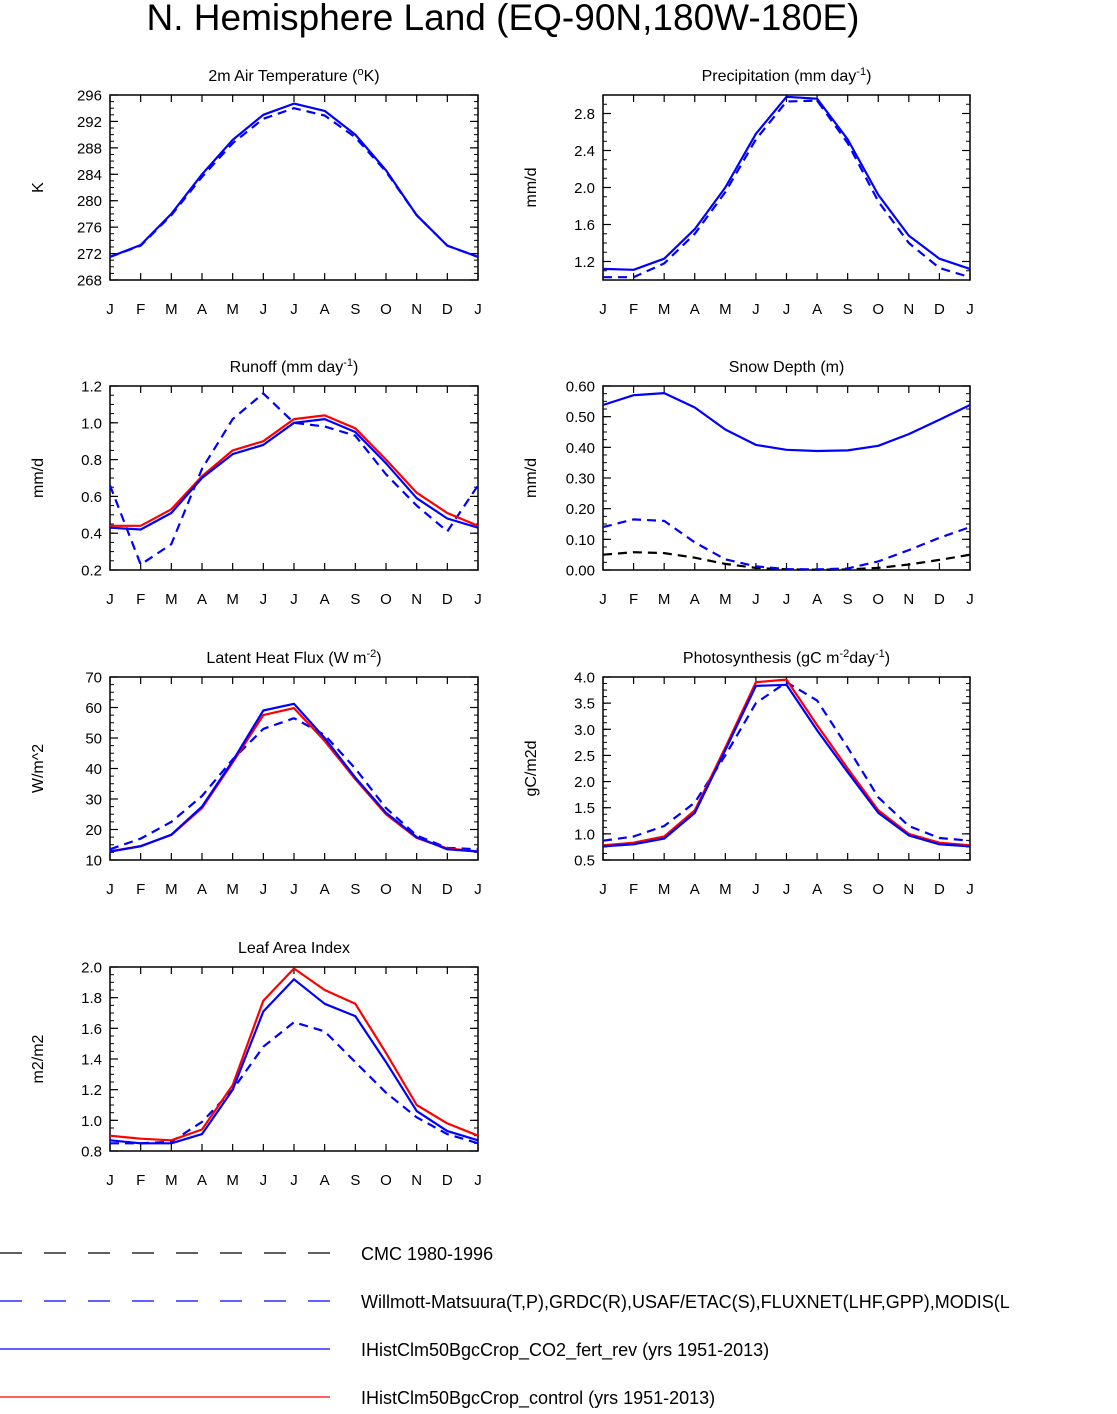 This screenshot has height=1414, width=1117. I want to click on y-tick-label: 60, so click(93, 708).